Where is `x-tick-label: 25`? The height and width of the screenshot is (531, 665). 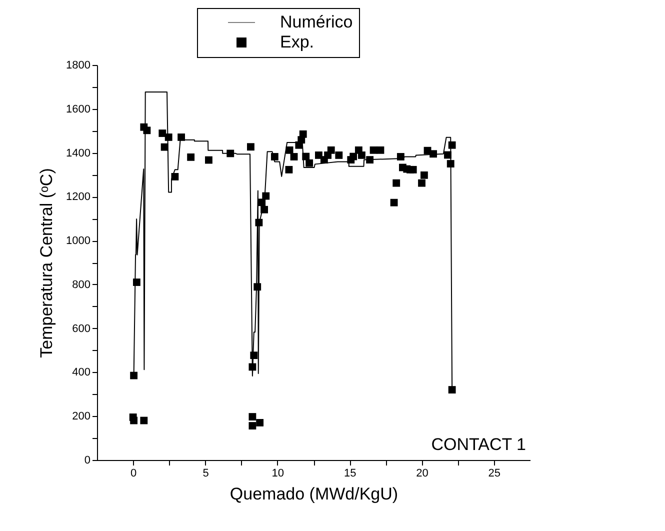 x-tick-label: 25 is located at coordinates (494, 474).